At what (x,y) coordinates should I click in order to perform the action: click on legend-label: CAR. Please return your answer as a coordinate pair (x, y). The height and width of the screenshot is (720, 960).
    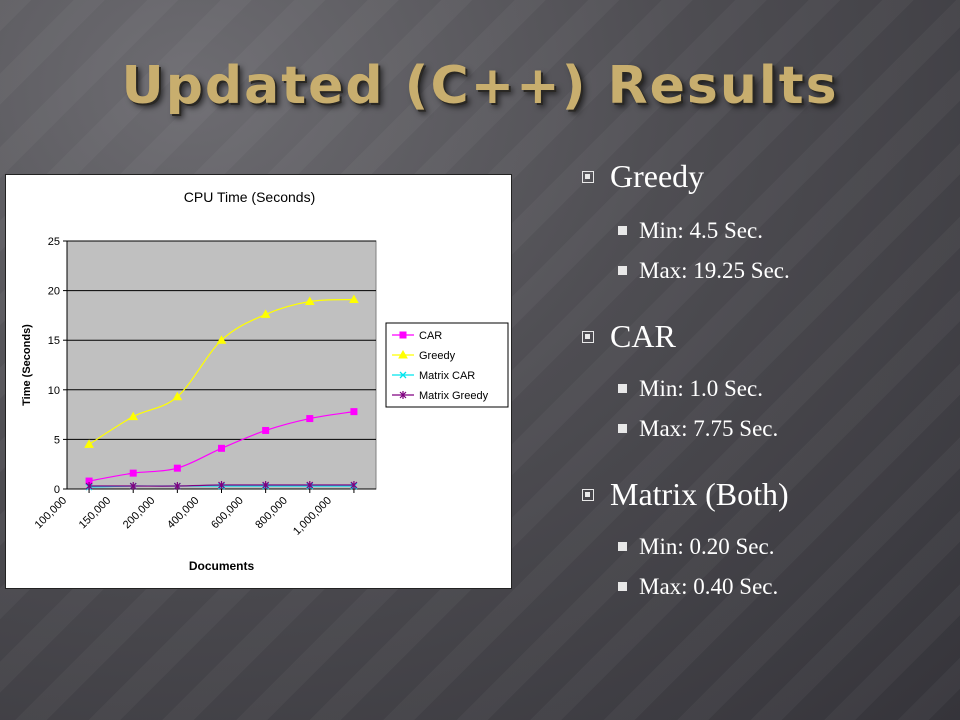
    Looking at the image, I should click on (430, 336).